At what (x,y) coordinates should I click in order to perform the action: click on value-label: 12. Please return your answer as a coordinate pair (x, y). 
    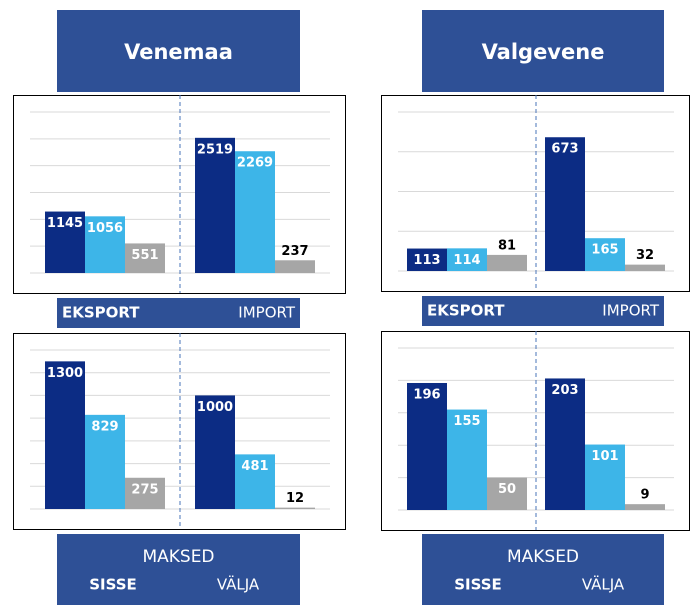
    Looking at the image, I should click on (295, 498).